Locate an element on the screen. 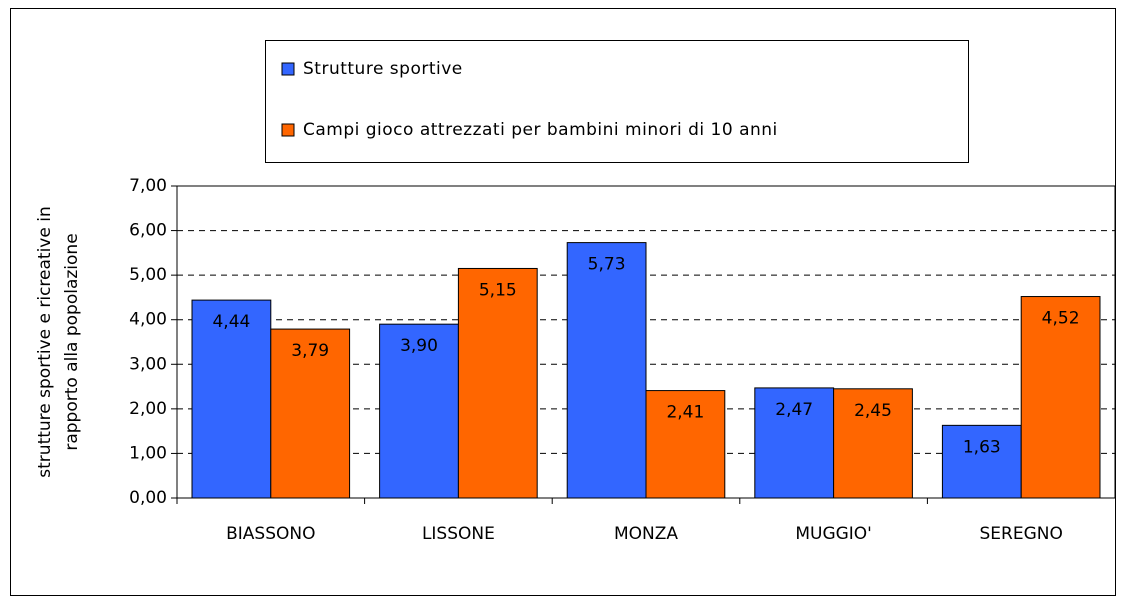  x-tick-label: LISSONE is located at coordinates (458, 534).